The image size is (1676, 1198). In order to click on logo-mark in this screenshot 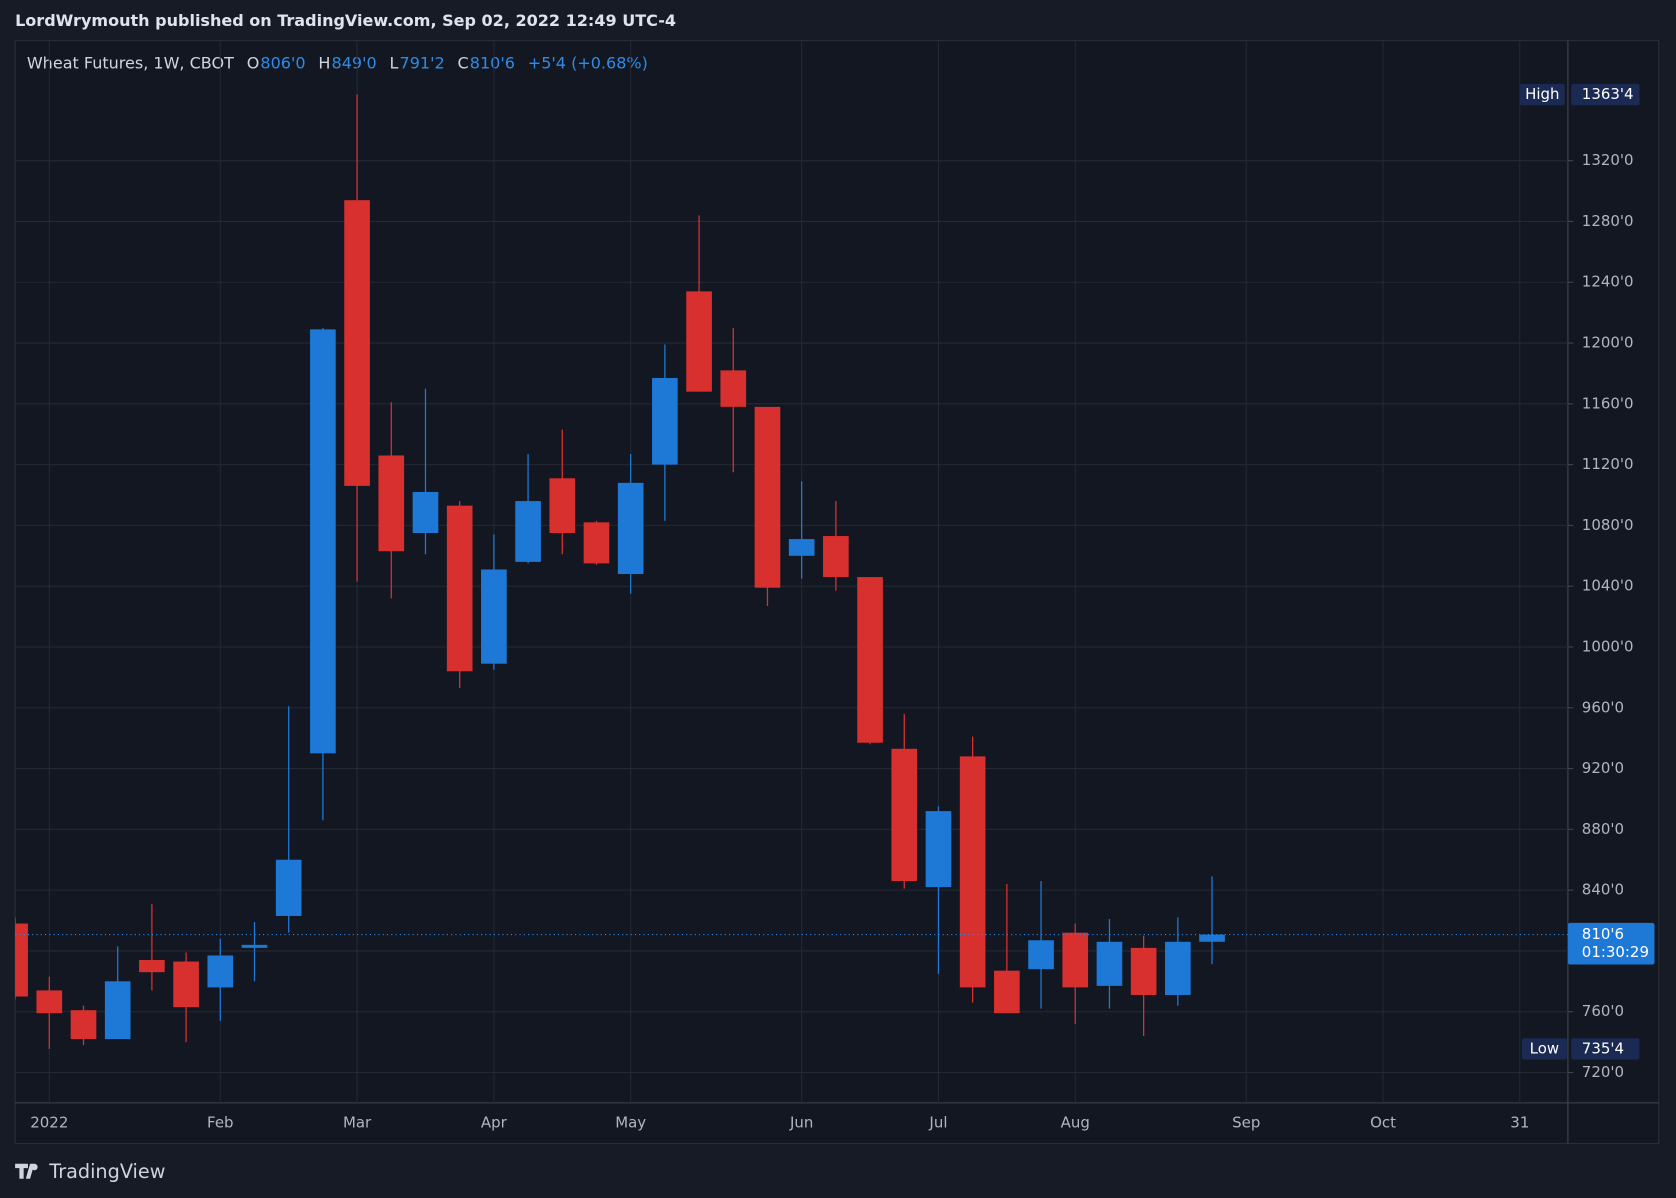, I will do `click(26, 1171)`.